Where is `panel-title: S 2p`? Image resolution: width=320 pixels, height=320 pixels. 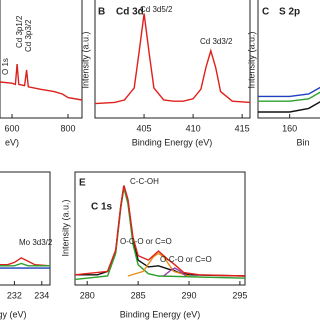 panel-title: S 2p is located at coordinates (289, 12).